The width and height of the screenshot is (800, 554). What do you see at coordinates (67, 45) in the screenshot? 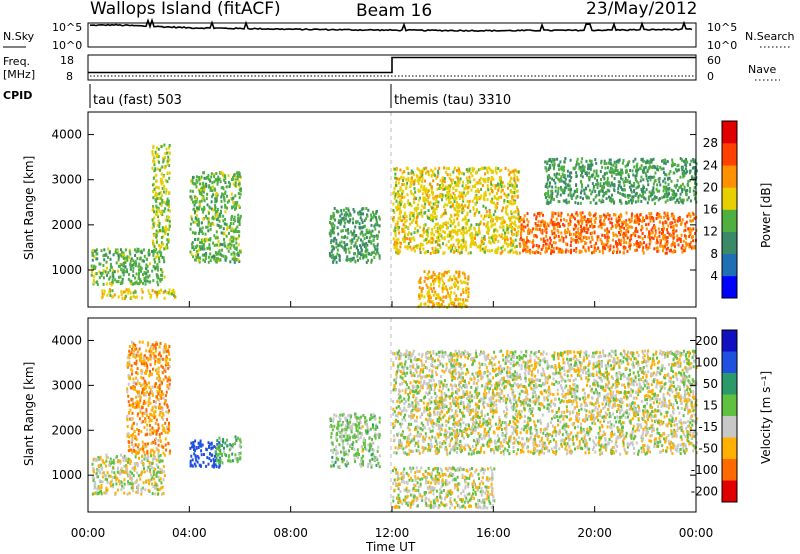
I see `noise-left-bottom-tick: 10^0` at bounding box center [67, 45].